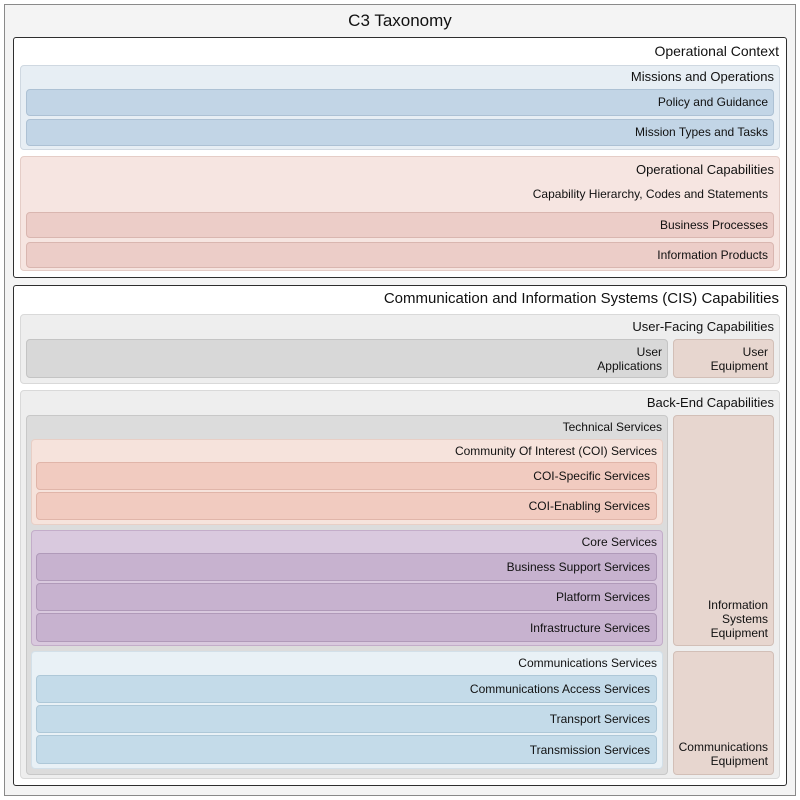  Describe the element at coordinates (346, 476) in the screenshot. I see `coi-specific-services-box` at that location.